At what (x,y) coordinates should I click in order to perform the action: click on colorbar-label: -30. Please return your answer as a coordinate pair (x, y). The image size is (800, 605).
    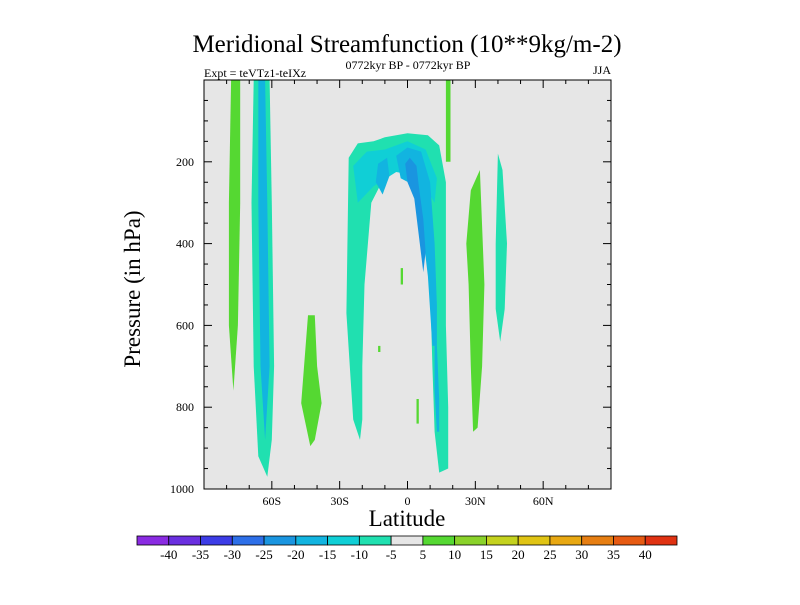
    Looking at the image, I should click on (232, 554).